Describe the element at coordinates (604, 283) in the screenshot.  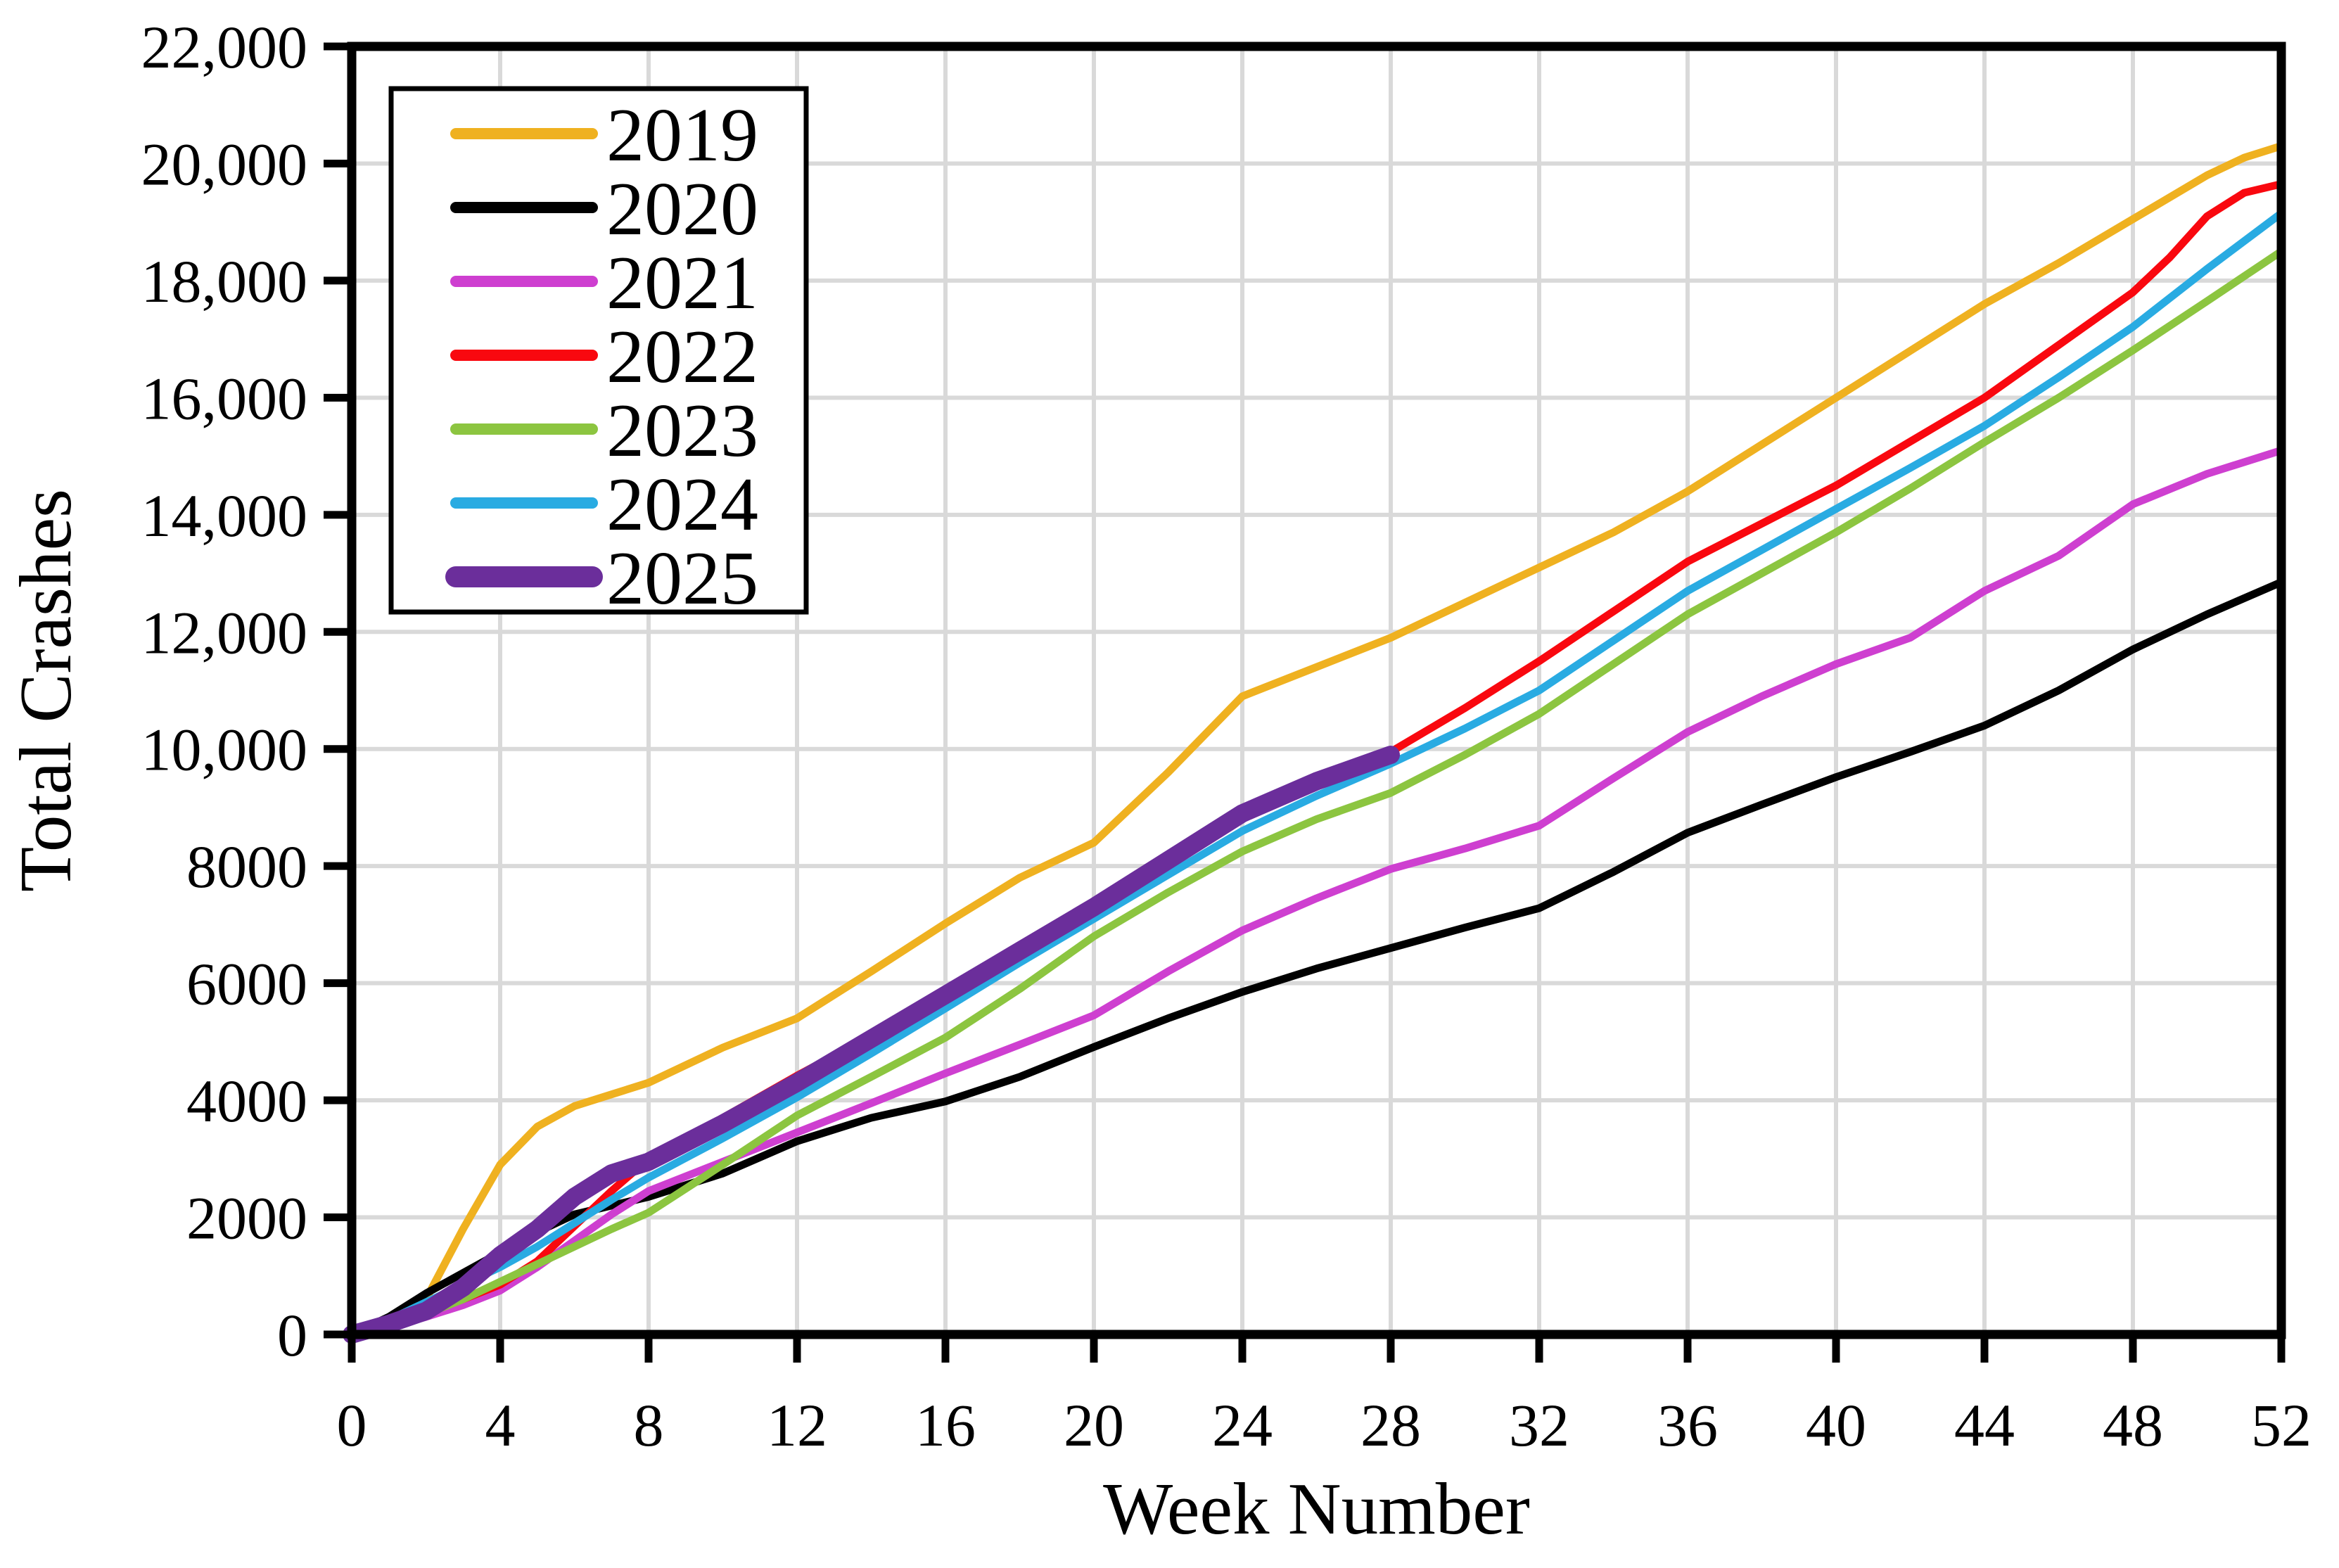
I see `legend-item-2021: 2021` at that location.